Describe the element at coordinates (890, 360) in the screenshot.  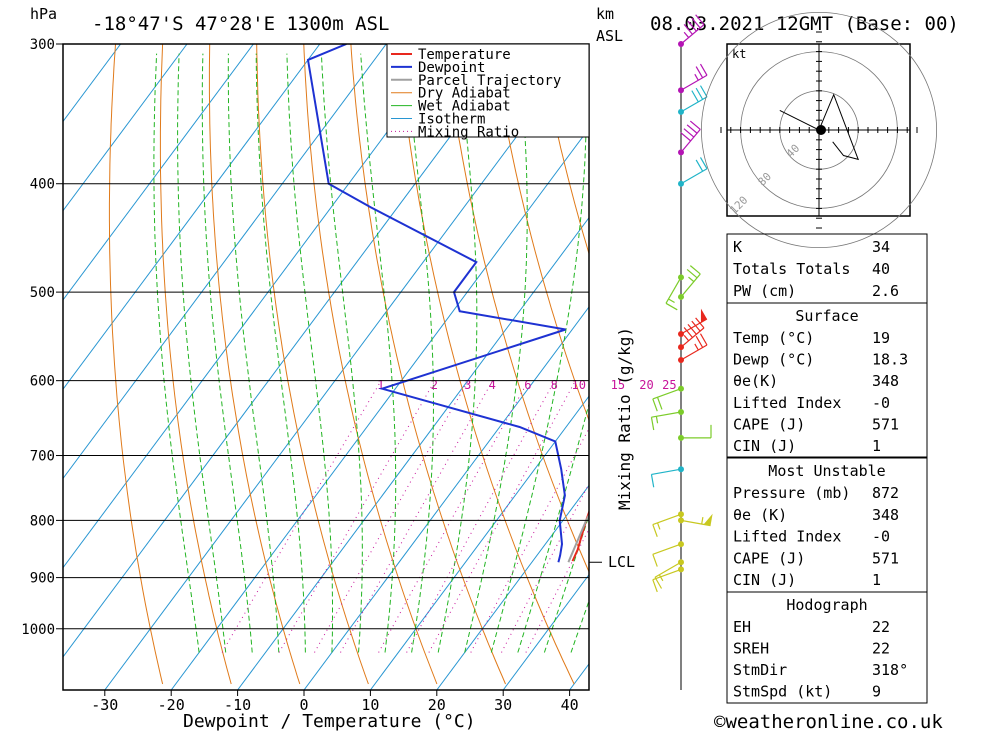
I see `surface-row-value: 18.3` at that location.